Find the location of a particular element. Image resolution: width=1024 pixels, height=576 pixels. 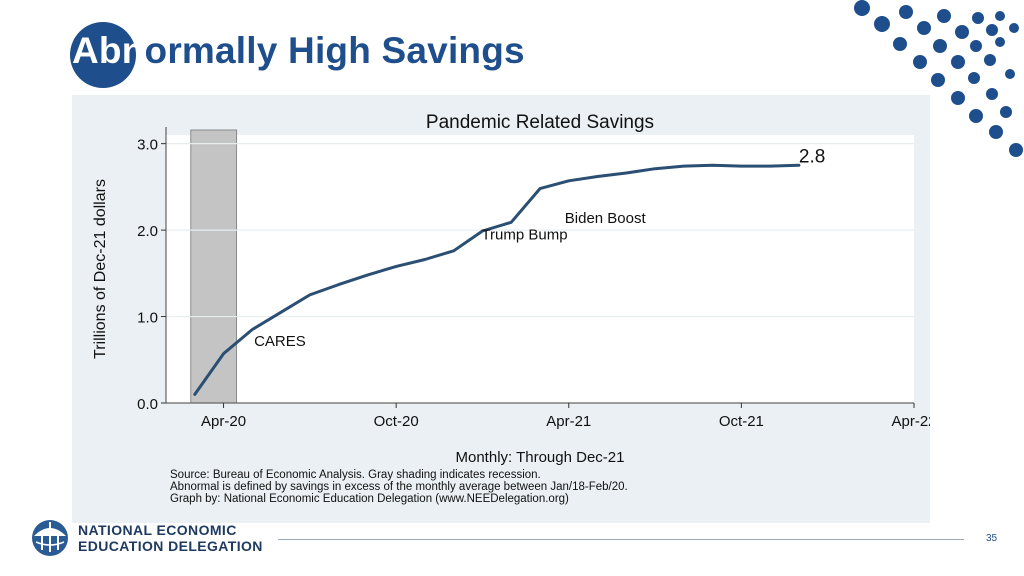

y-tick-label: 1.0 is located at coordinates (147, 318).